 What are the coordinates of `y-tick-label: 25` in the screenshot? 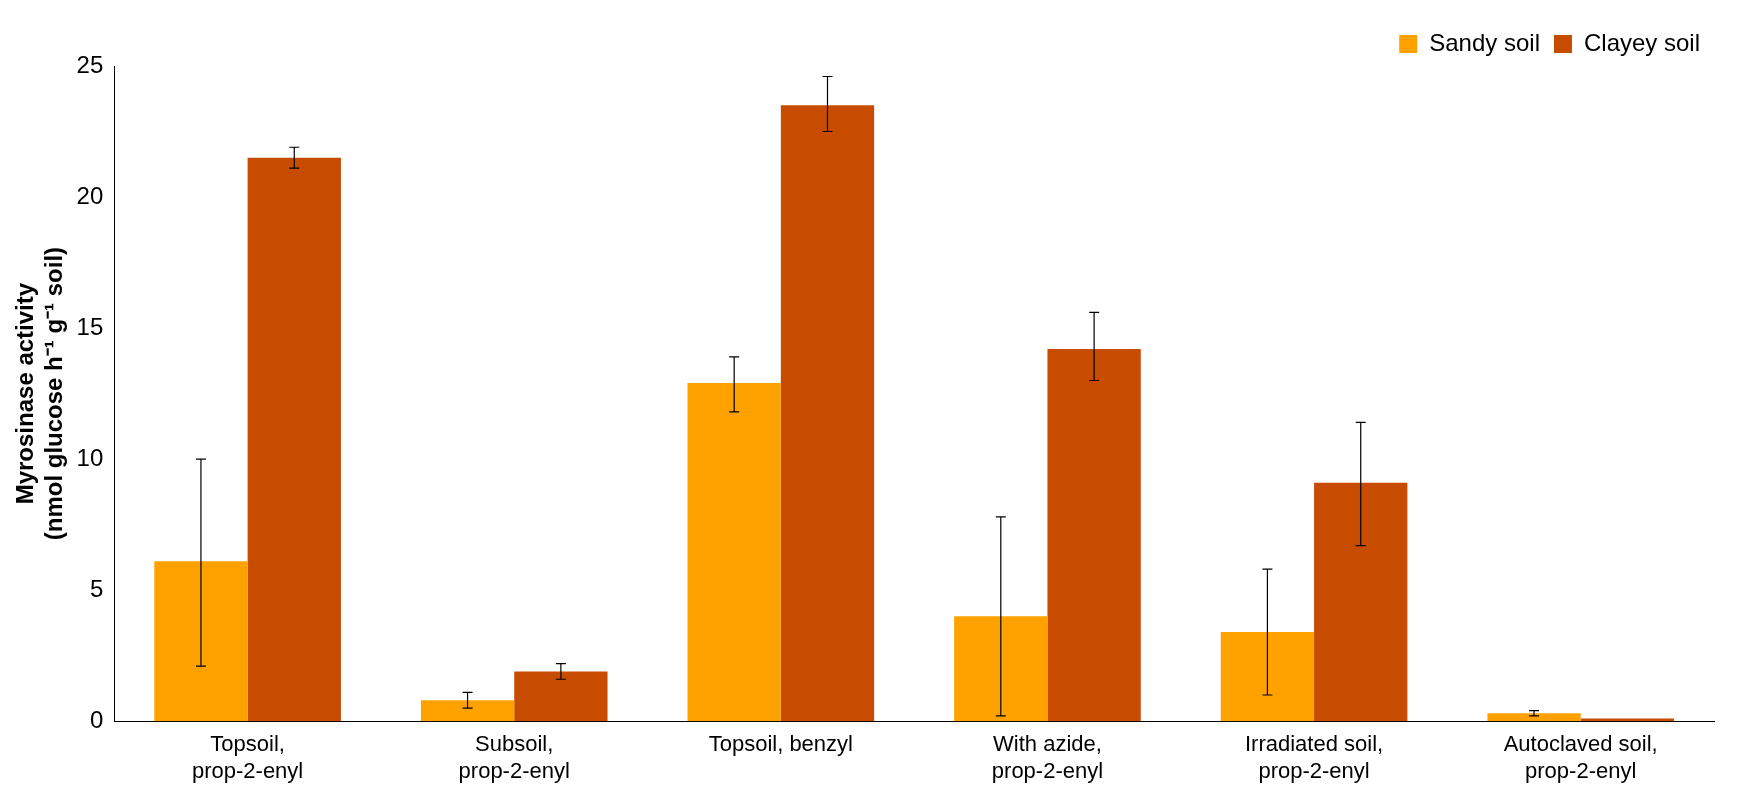 It's located at (90, 64).